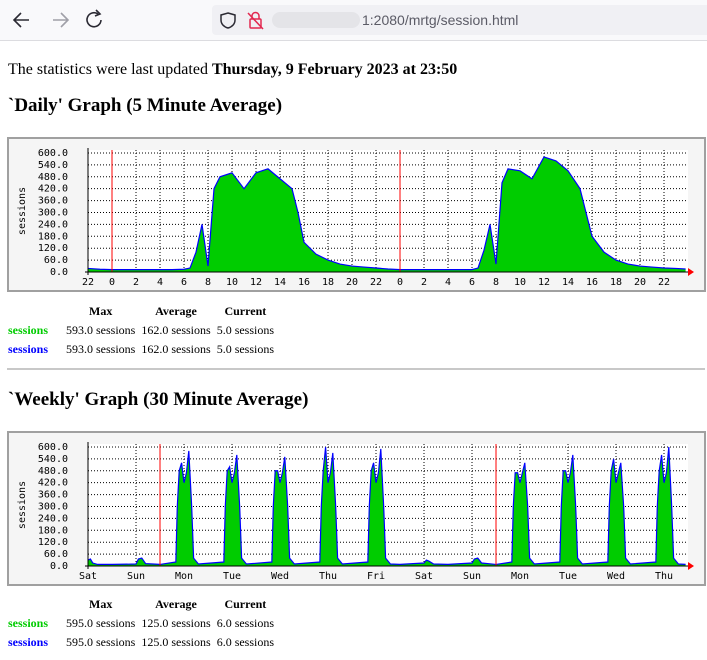 This screenshot has height=660, width=707. I want to click on separator, so click(356, 369).